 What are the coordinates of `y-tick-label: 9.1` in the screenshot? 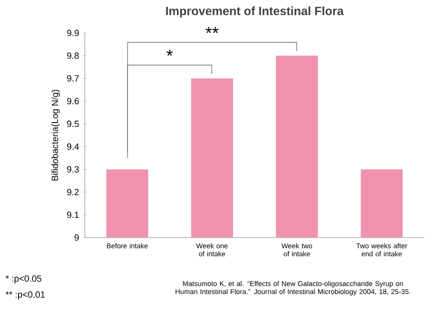 It's located at (73, 214).